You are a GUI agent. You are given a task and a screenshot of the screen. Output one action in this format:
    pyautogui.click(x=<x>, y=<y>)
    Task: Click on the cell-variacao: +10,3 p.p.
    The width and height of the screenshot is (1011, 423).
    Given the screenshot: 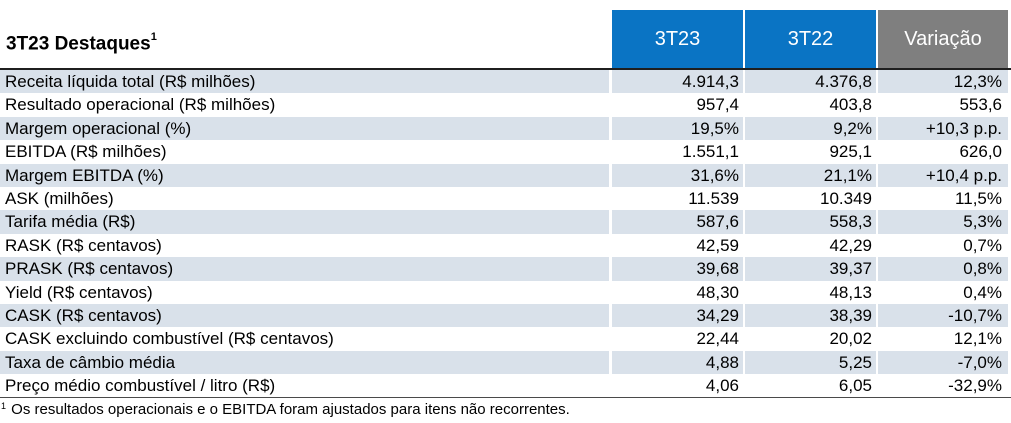 What is the action you would take?
    pyautogui.click(x=943, y=128)
    